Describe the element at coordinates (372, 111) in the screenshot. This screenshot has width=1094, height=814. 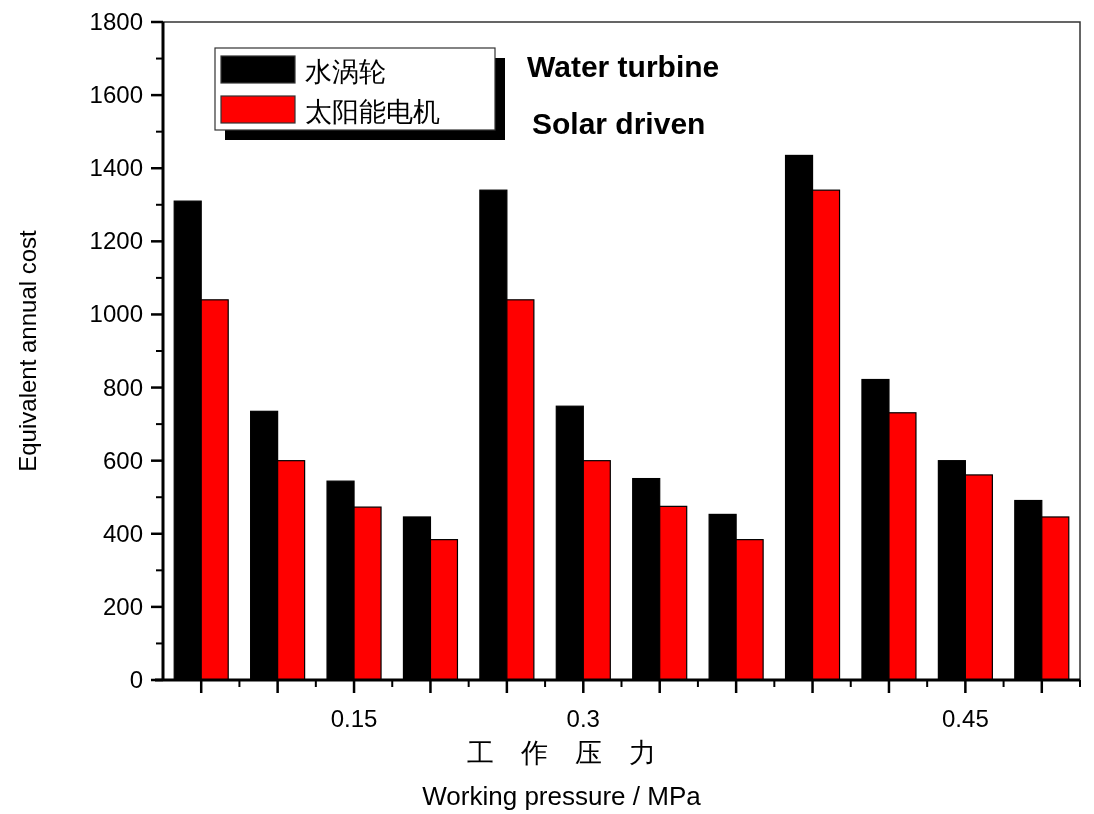
I see `legend-label: 太阳能电机` at that location.